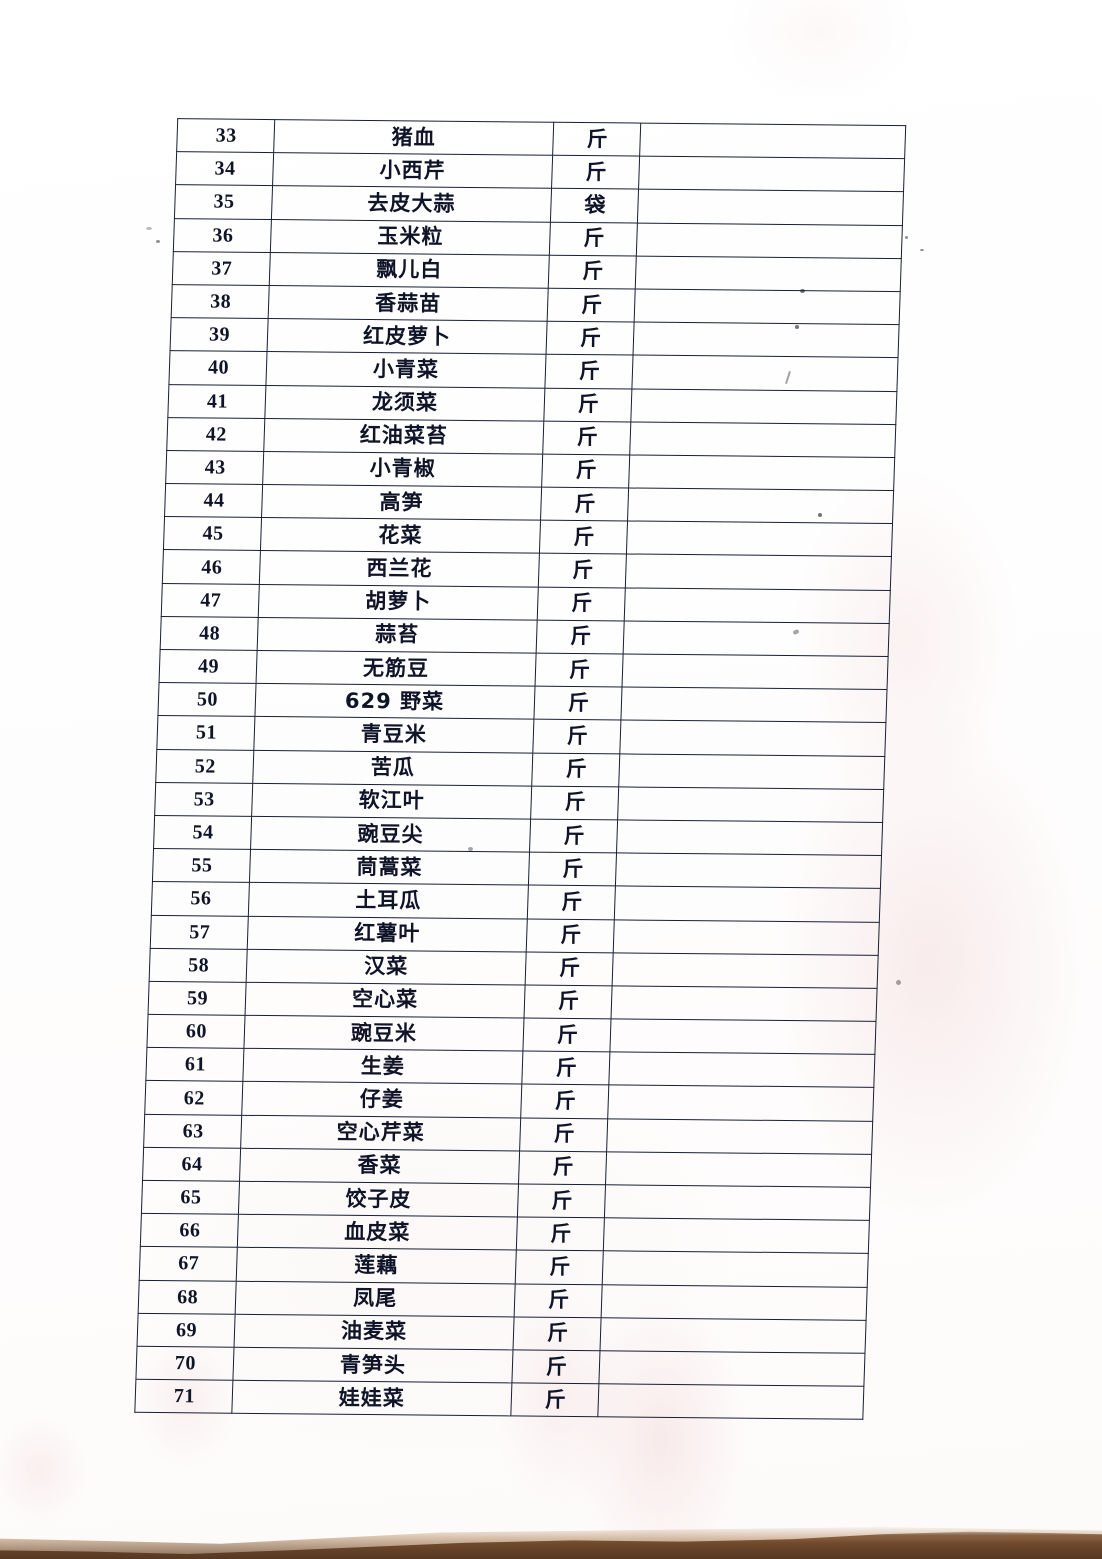 This screenshot has width=1102, height=1559. I want to click on item-name-cell: 豌豆尖, so click(390, 834).